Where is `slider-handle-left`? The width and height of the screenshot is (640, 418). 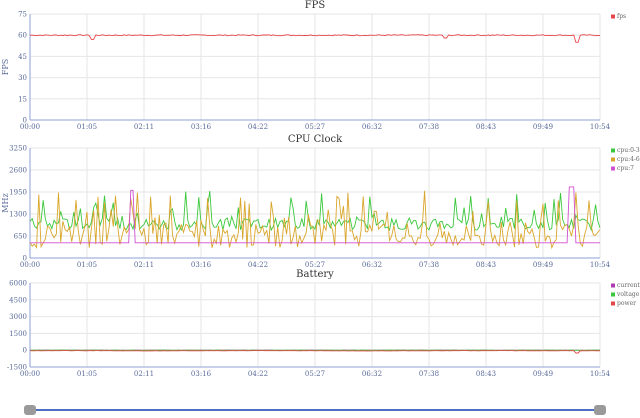 slider-handle-left is located at coordinates (30, 410).